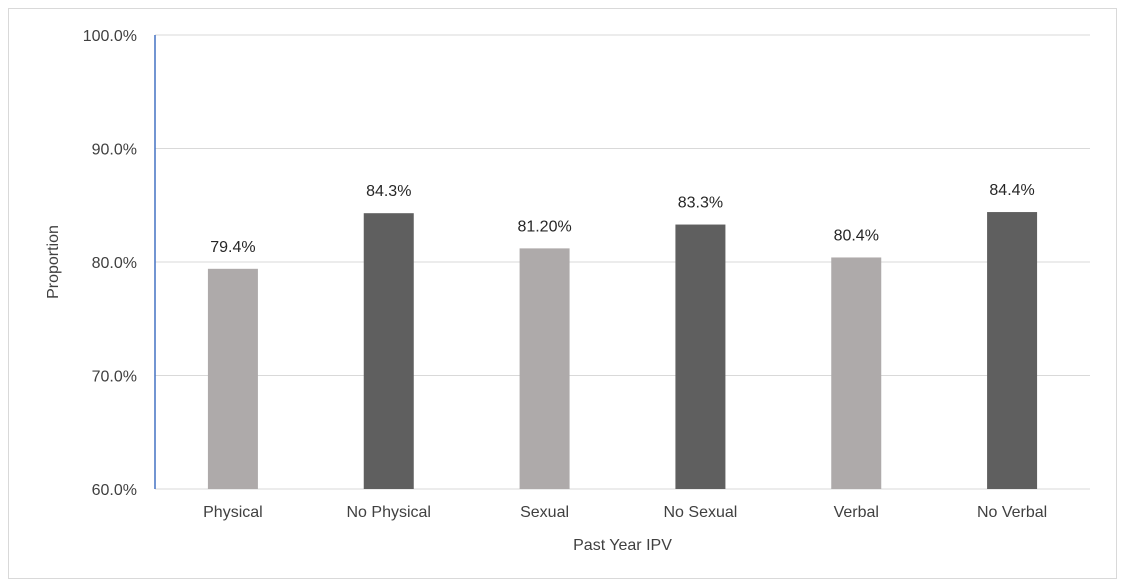  Describe the element at coordinates (233, 512) in the screenshot. I see `x-tick-label: Physical` at that location.